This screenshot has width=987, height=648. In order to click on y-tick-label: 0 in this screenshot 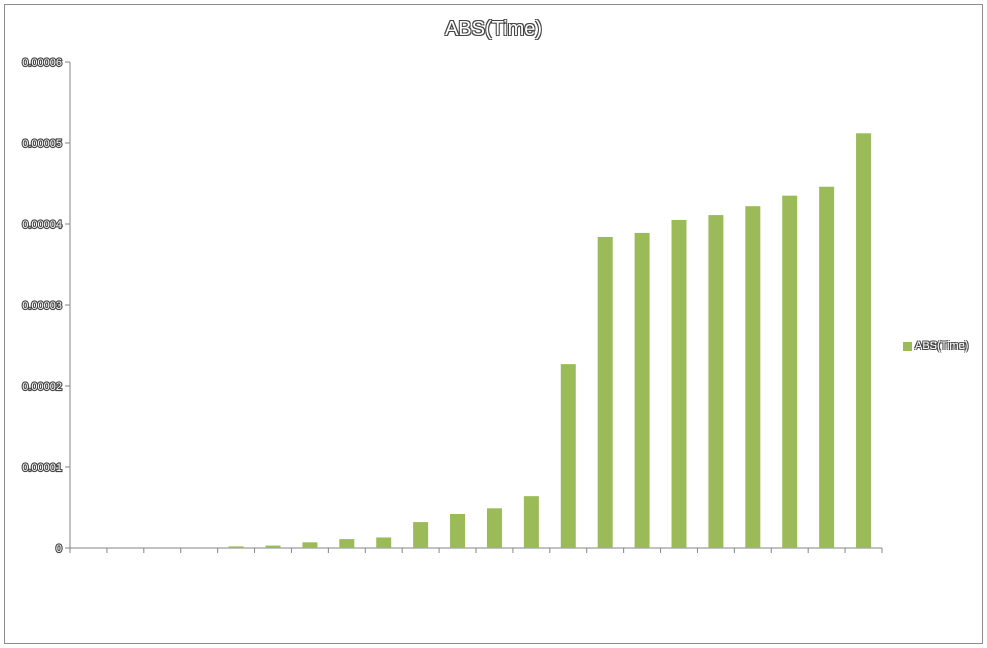, I will do `click(59, 549)`.